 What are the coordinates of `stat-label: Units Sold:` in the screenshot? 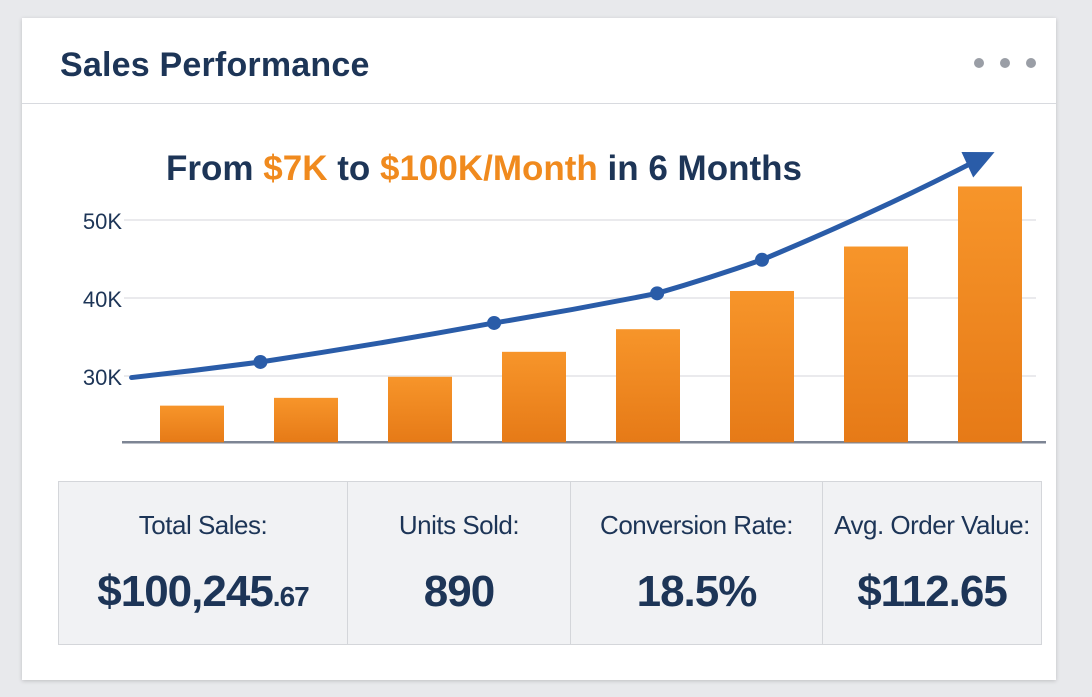 It's located at (459, 525).